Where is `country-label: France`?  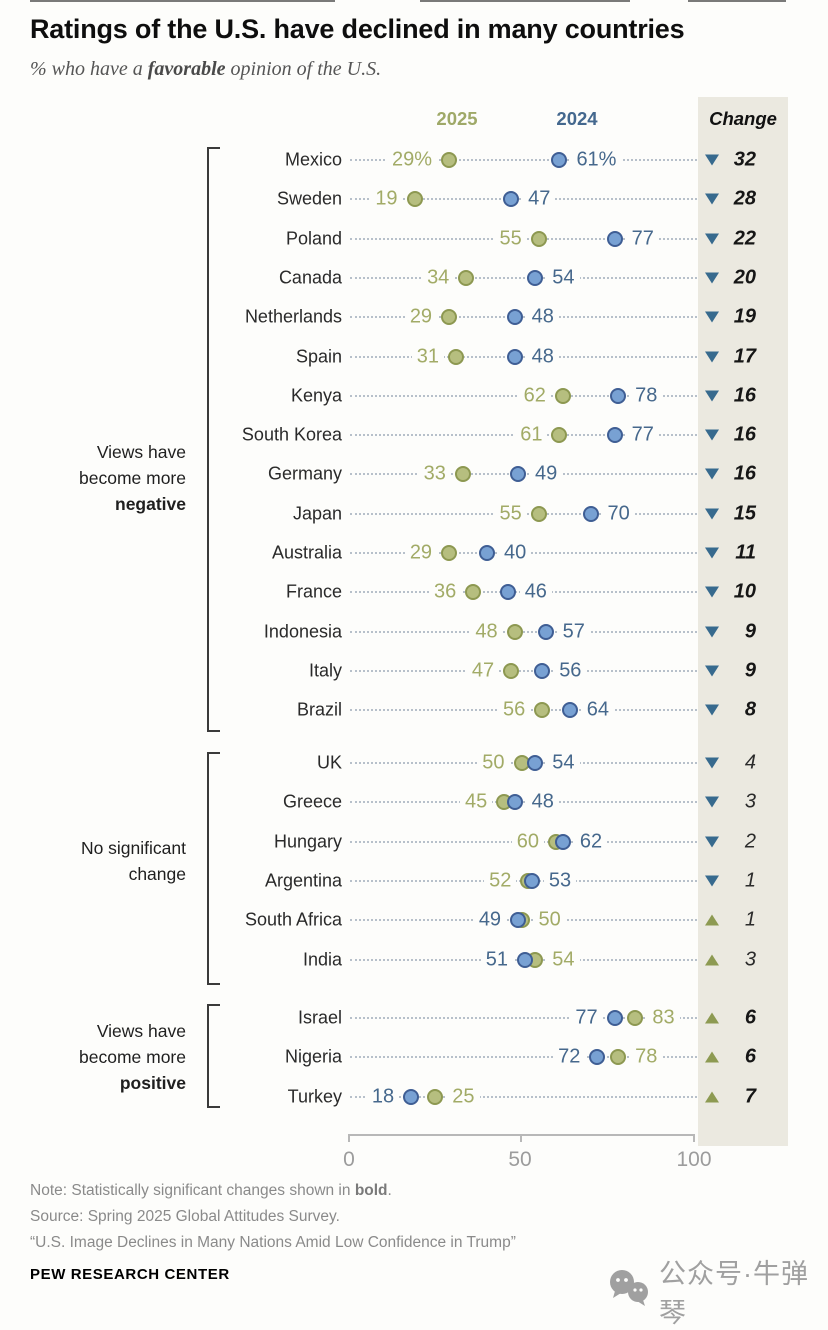 country-label: France is located at coordinates (313, 591).